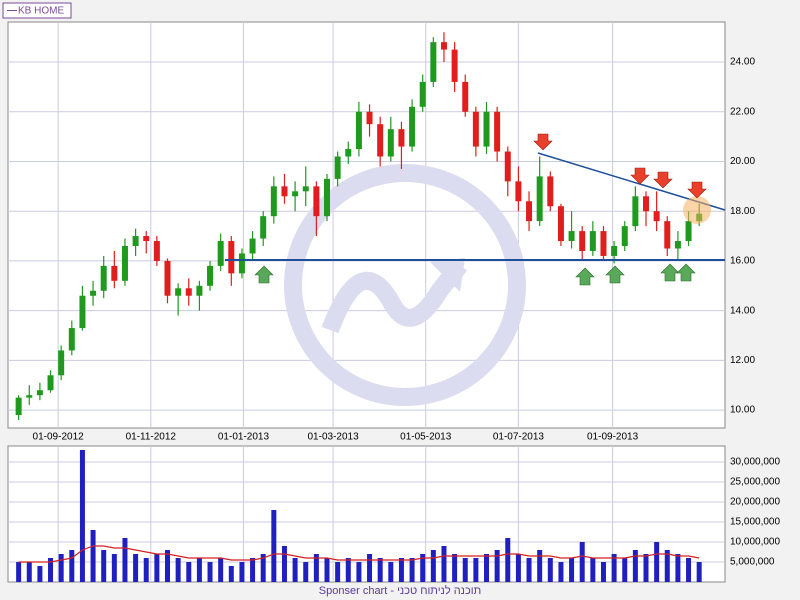 This screenshot has height=600, width=800. Describe the element at coordinates (742, 261) in the screenshot. I see `y-tick-label: 16.00` at that location.